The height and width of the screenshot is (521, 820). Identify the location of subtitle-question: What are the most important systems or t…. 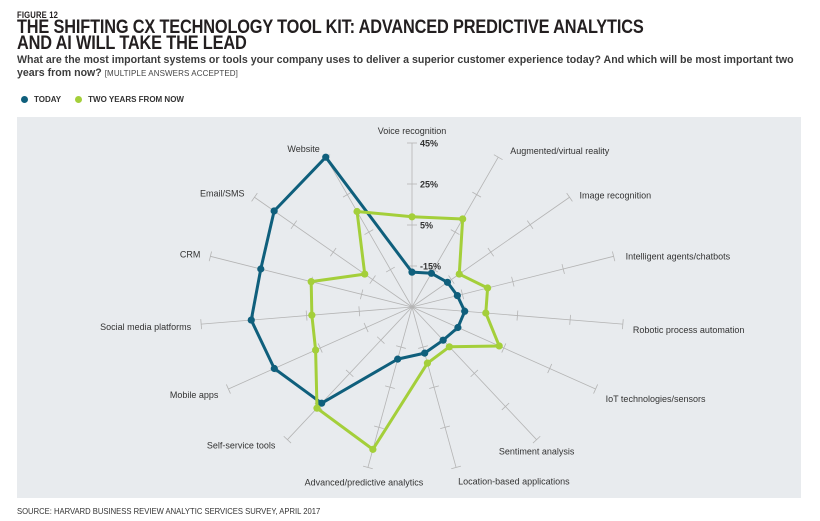
(405, 66).